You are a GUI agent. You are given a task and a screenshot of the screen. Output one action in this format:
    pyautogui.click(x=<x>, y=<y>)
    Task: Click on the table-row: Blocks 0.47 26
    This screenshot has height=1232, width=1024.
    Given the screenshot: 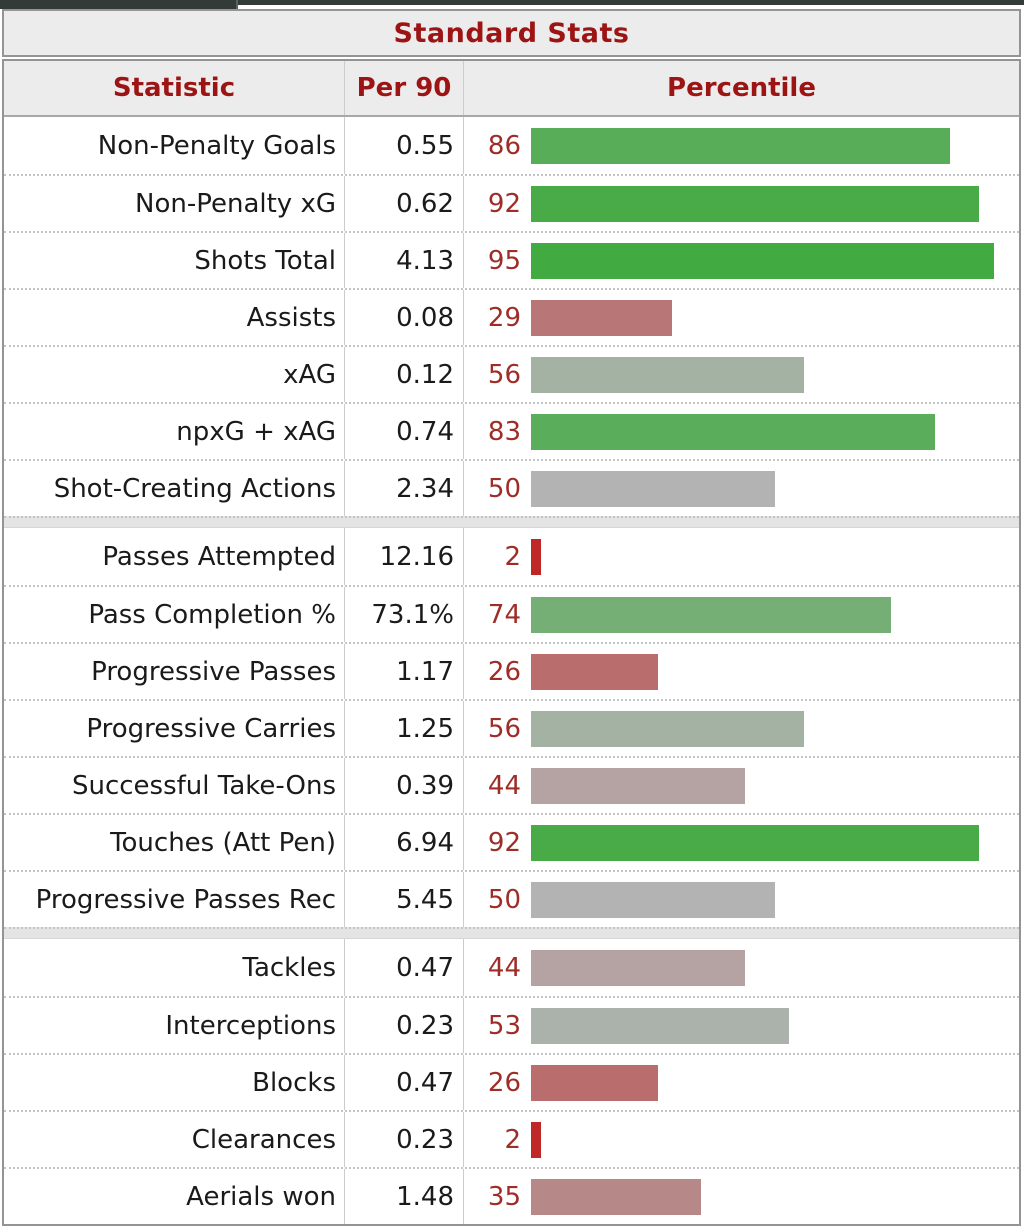 What is the action you would take?
    pyautogui.click(x=511, y=1081)
    